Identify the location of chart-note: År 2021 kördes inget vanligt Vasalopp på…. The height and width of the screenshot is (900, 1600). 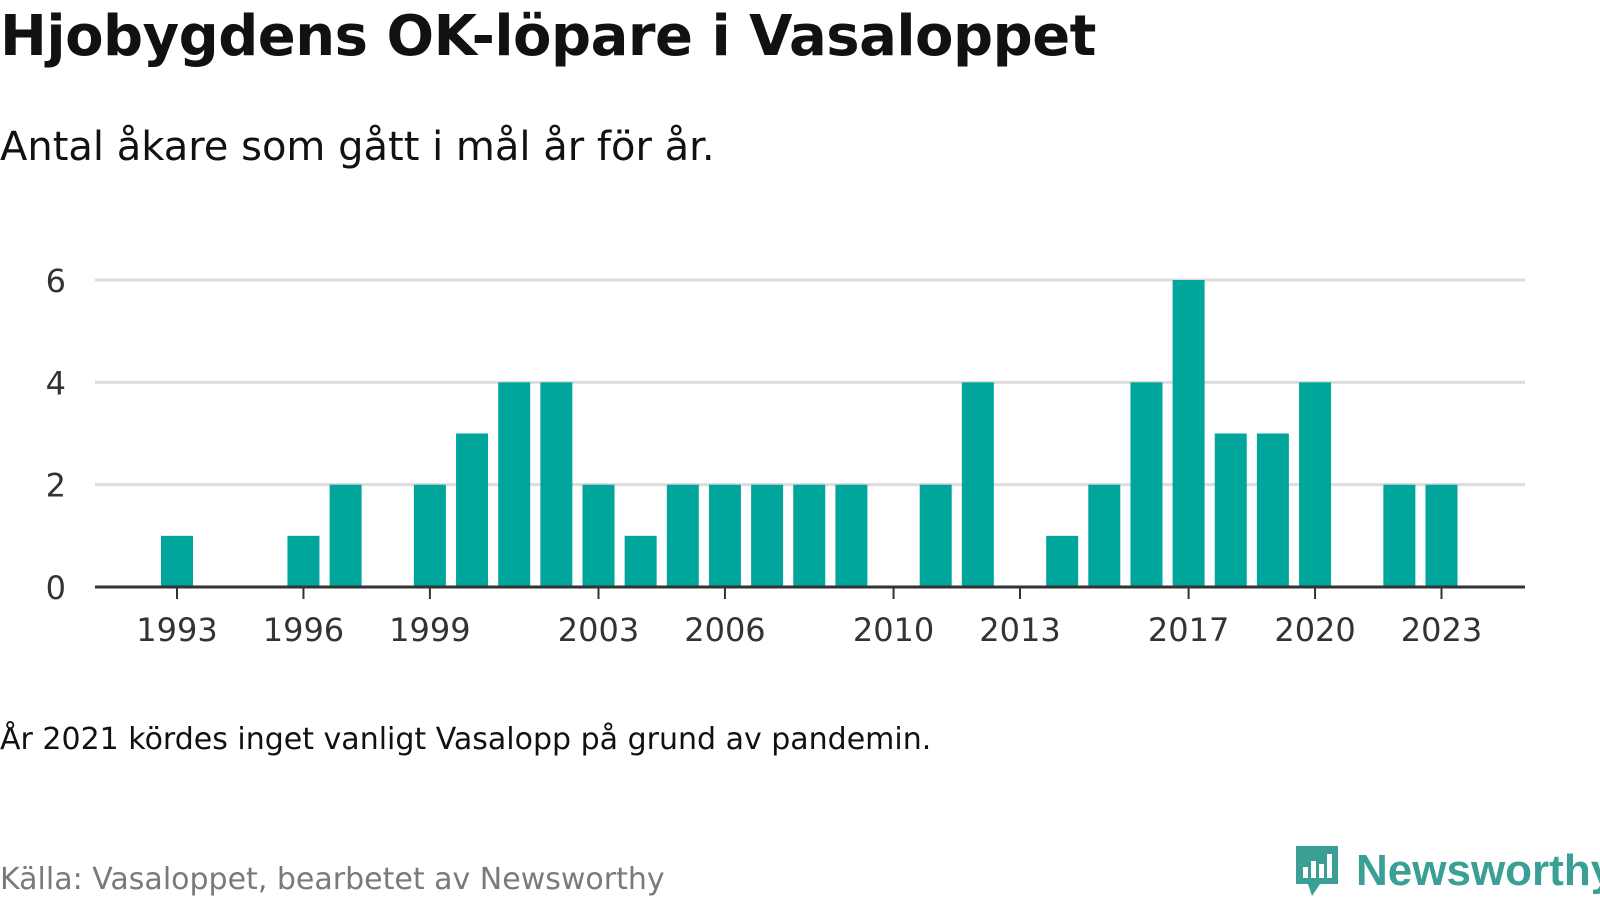
(466, 739).